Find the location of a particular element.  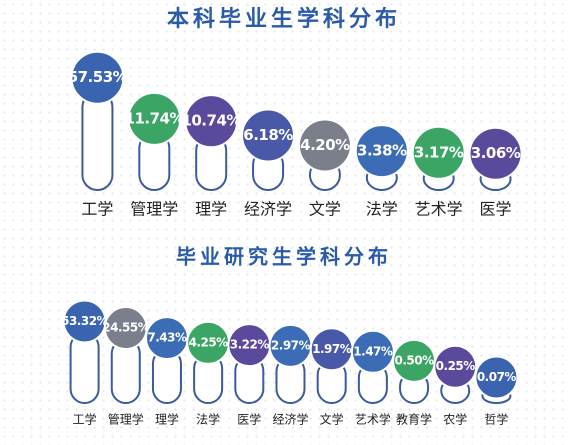

value-label: 57.53% is located at coordinates (98, 77).